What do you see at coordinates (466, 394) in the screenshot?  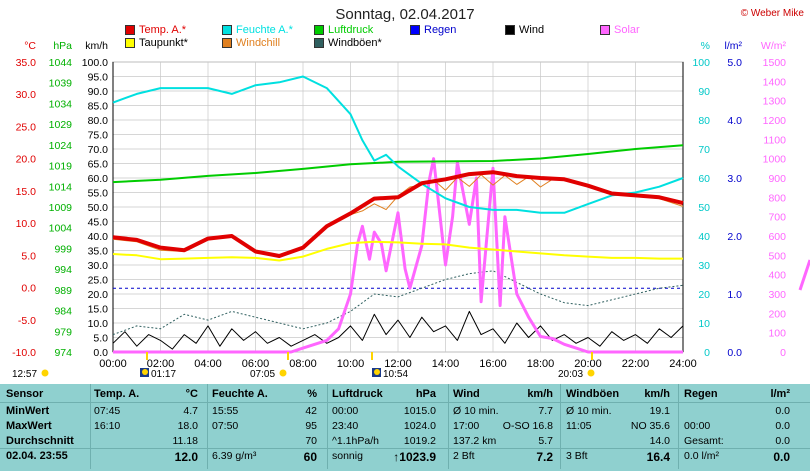 I see `column-header: Wind` at bounding box center [466, 394].